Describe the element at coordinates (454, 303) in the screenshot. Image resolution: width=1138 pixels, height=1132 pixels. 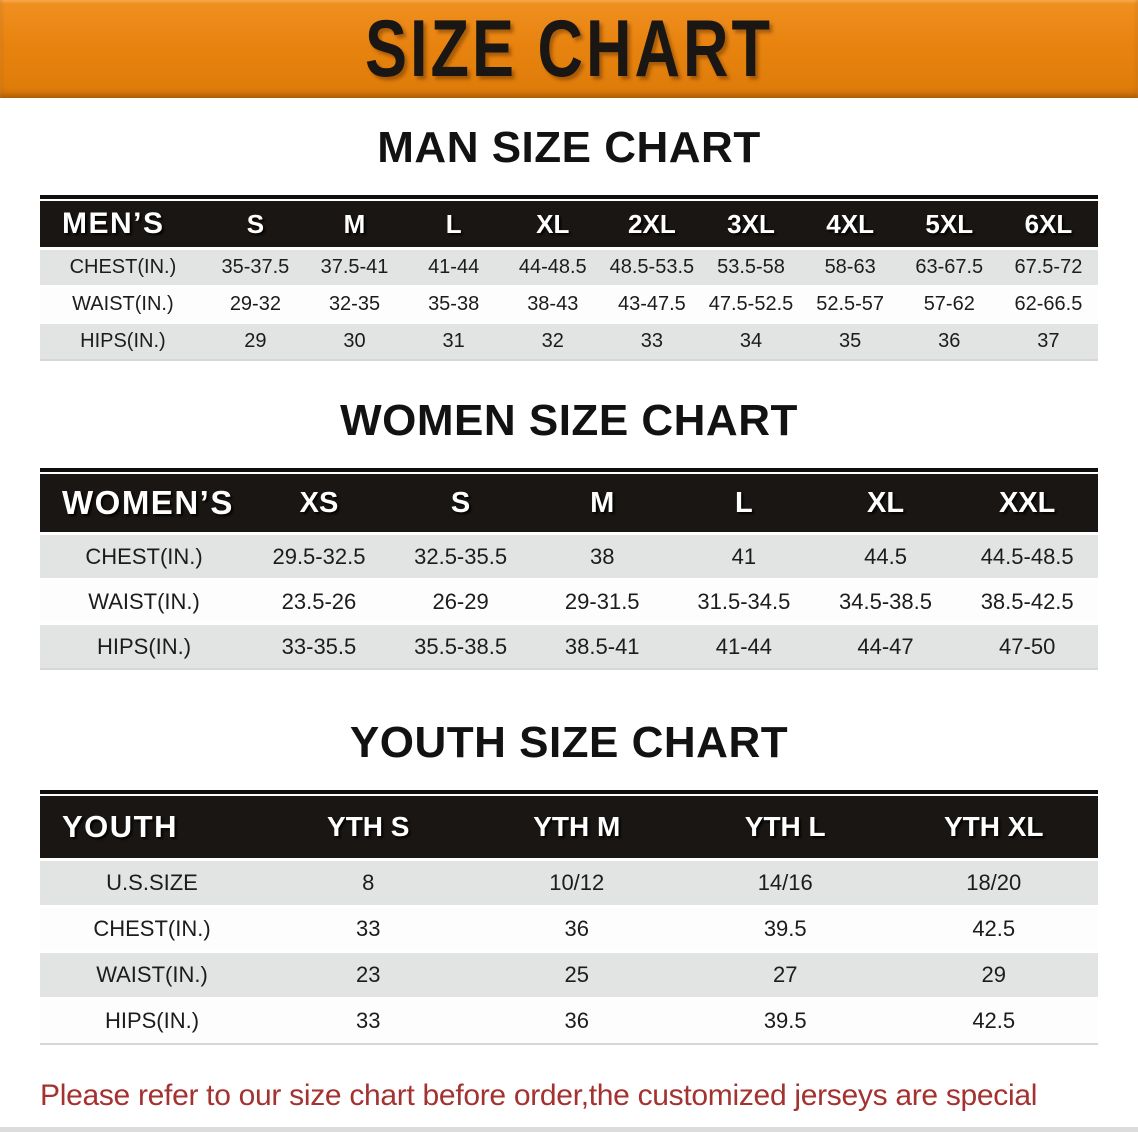
I see `cell: 35-38` at that location.